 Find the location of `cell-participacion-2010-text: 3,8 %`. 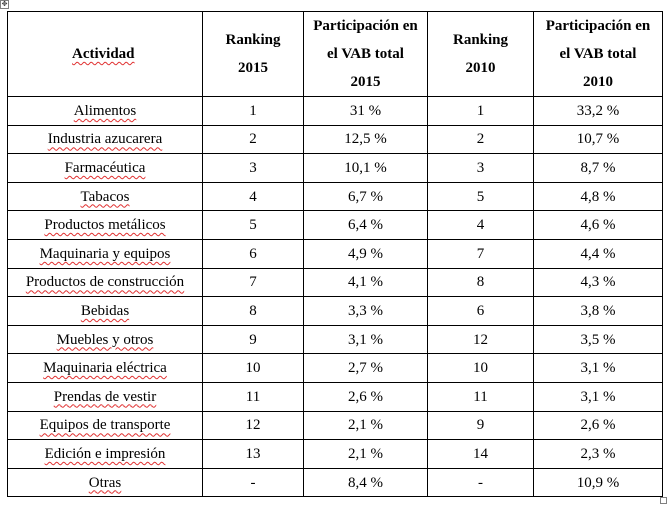

cell-participacion-2010-text: 3,8 % is located at coordinates (598, 310).